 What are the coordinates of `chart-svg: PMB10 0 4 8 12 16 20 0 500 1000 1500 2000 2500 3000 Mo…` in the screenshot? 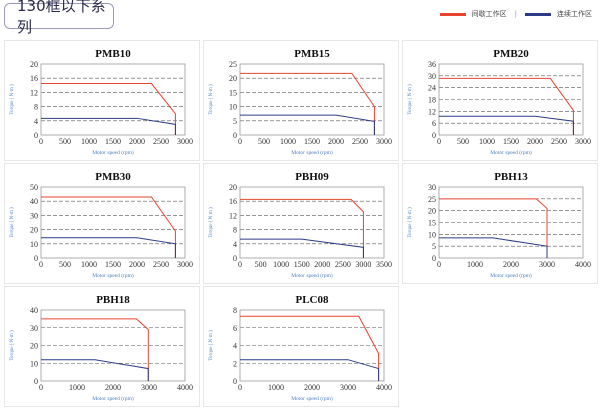 It's located at (101, 102).